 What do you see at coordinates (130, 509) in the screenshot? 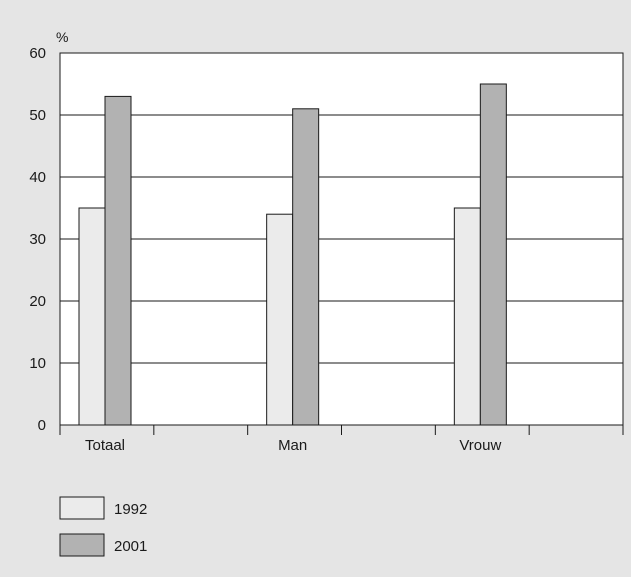
I see `legend-label: 1992` at bounding box center [130, 509].